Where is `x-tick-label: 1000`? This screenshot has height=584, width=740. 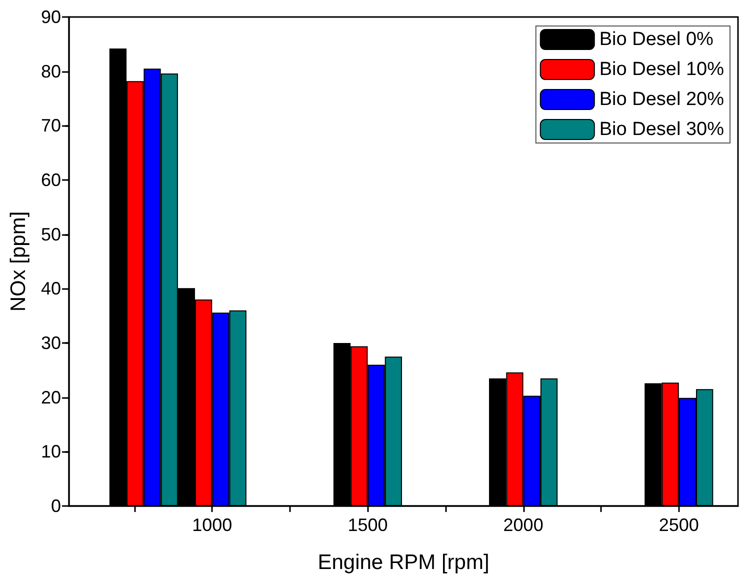 x-tick-label: 1000 is located at coordinates (212, 525).